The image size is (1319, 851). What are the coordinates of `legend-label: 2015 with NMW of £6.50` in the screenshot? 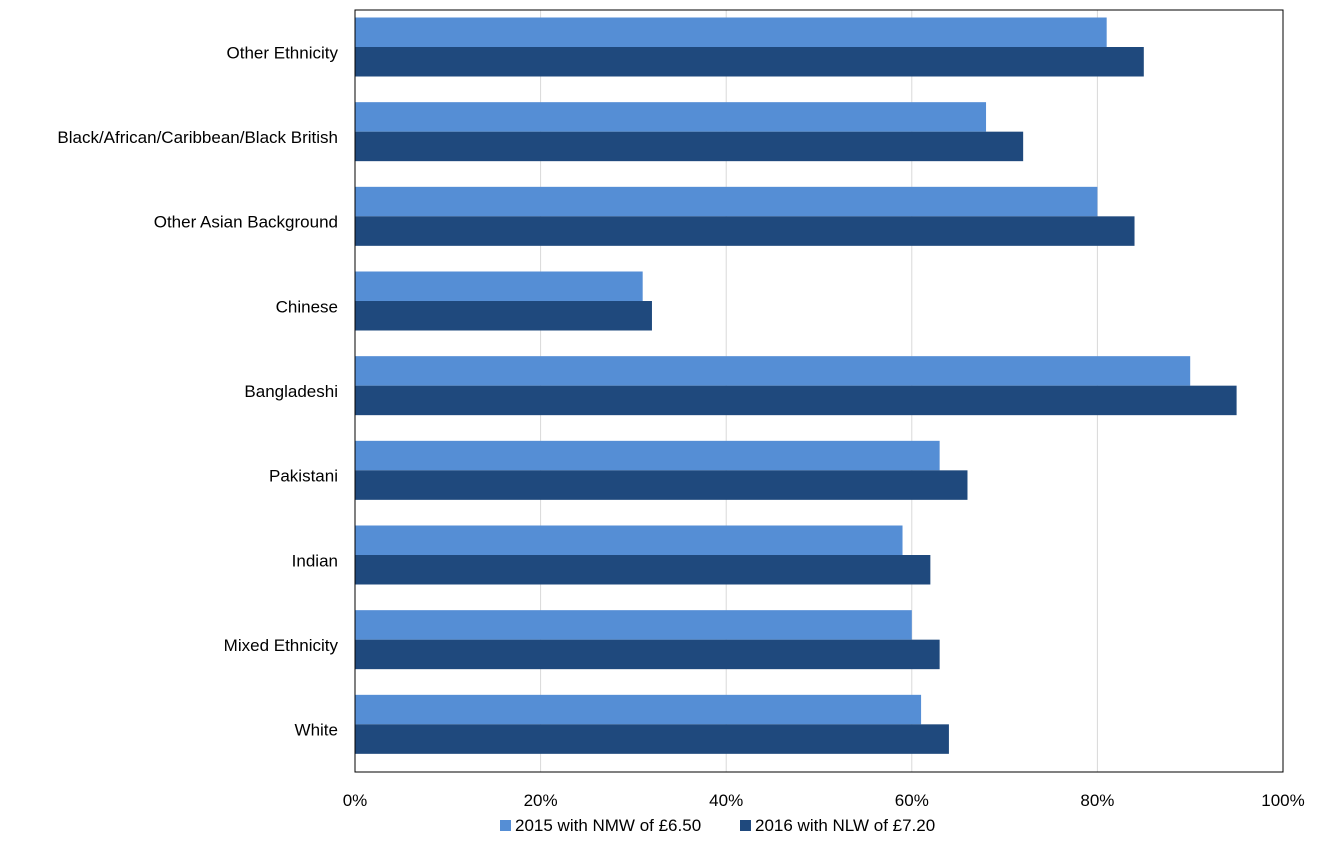 It's located at (608, 825).